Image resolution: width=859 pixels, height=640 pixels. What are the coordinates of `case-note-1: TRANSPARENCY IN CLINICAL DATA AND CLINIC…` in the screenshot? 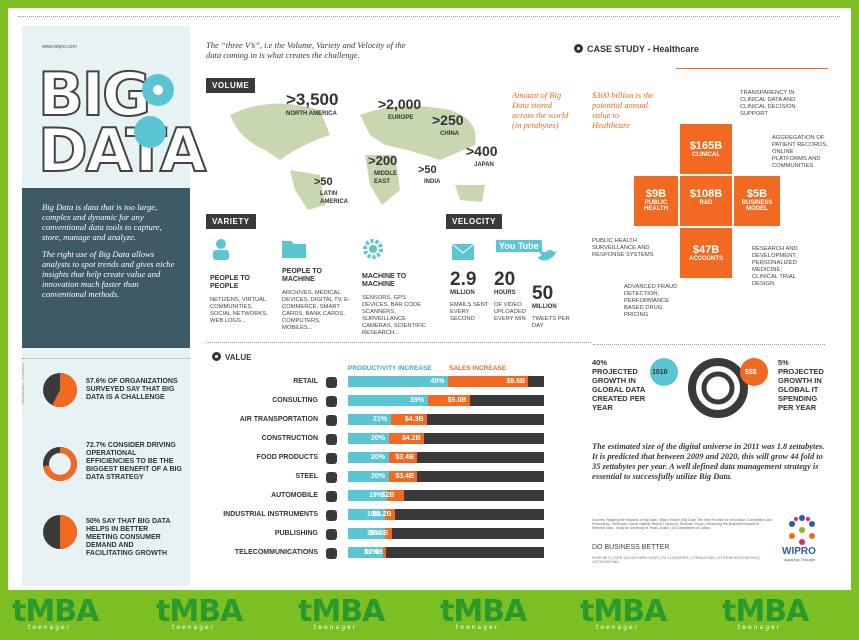 It's located at (768, 103).